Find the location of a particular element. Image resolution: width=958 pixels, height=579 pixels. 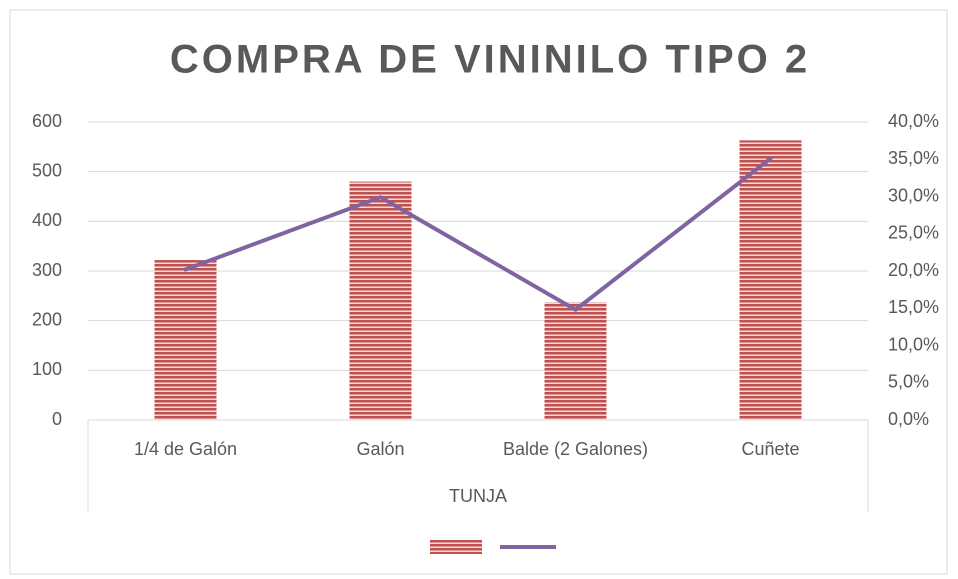

y-tick-label: 300 is located at coordinates (47, 270).